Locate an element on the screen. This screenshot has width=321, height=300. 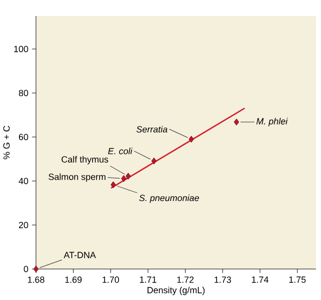
y-tick-label: 60 is located at coordinates (23, 137).